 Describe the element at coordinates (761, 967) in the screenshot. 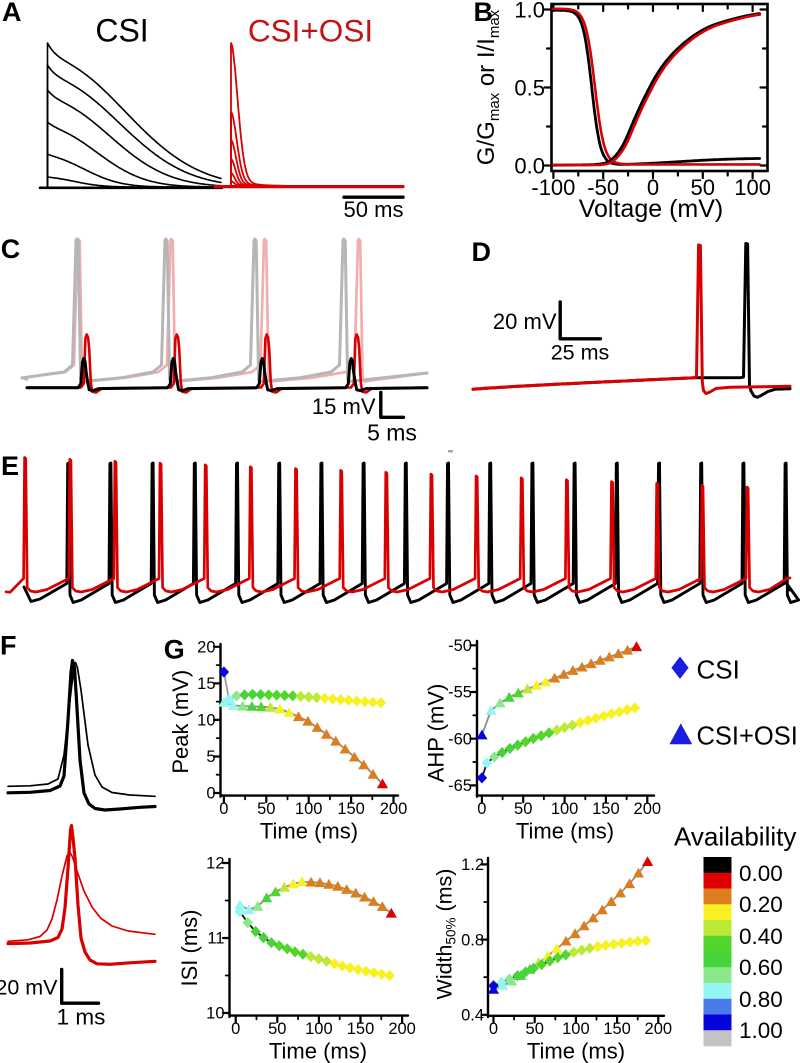

I see `svg-text: 0.60` at that location.